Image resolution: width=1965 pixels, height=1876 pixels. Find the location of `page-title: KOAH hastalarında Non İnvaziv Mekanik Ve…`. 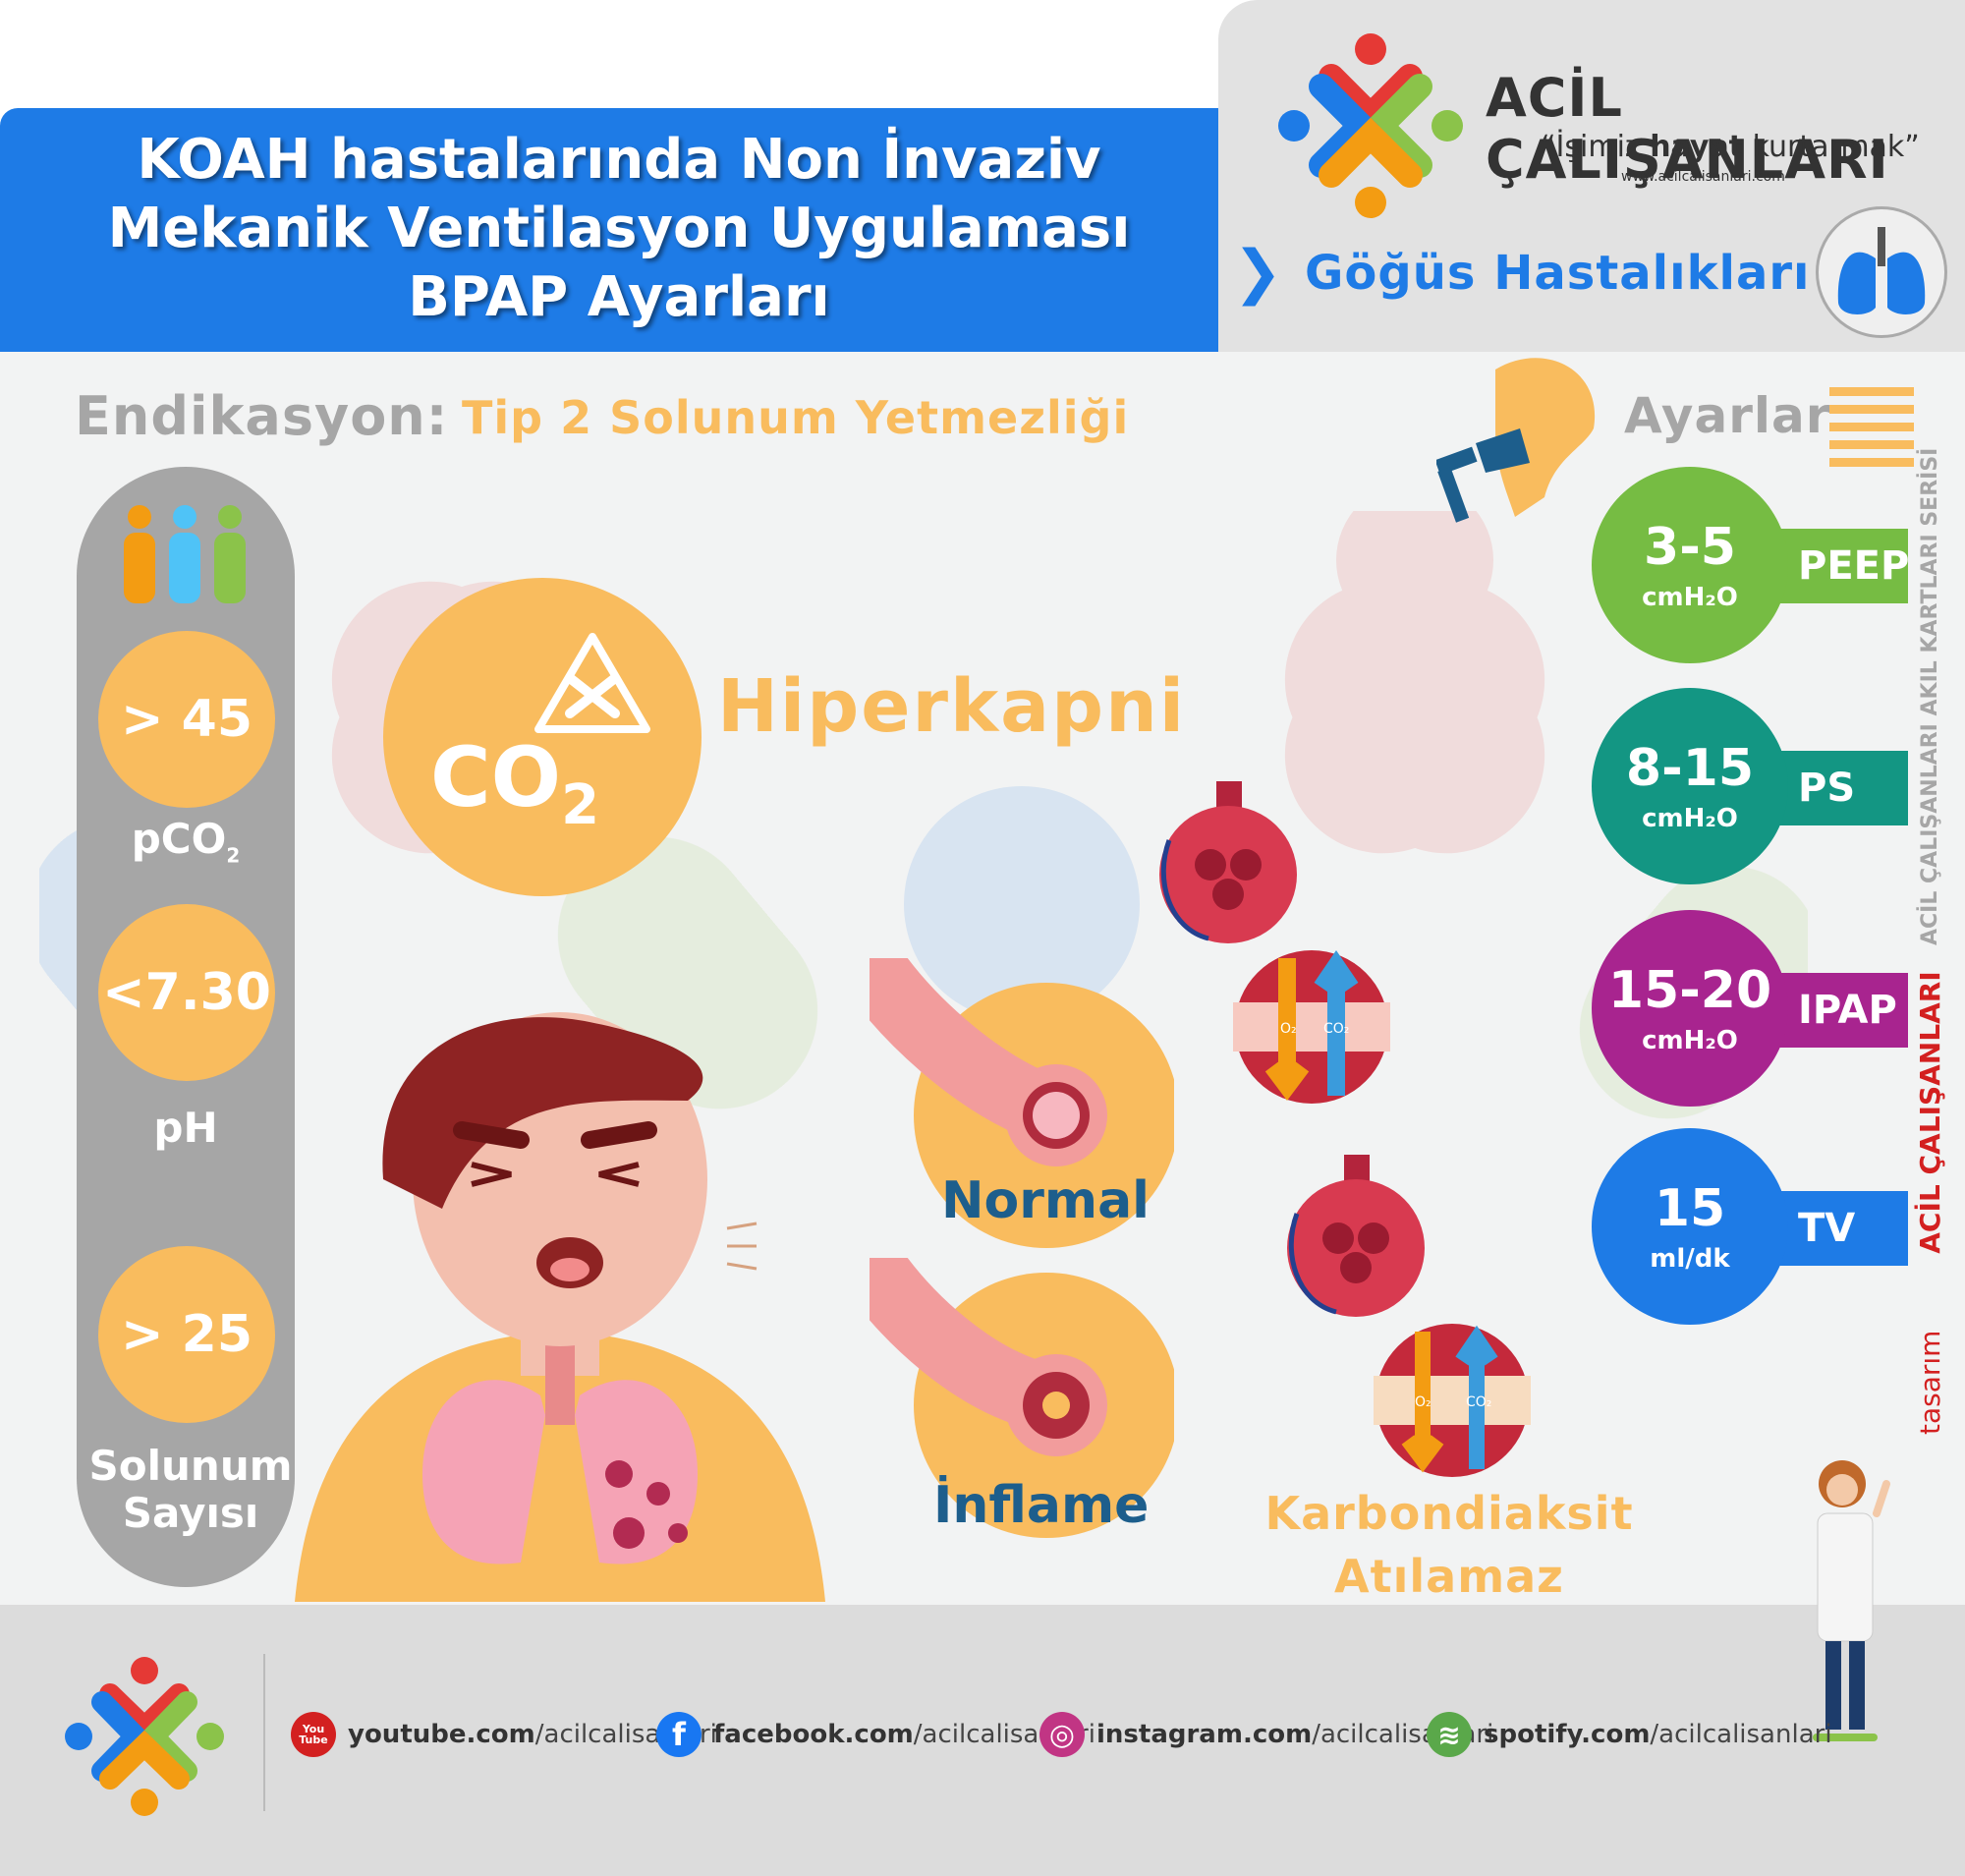

page-title: KOAH hastalarında Non İnvaziv Mekanik Ve… is located at coordinates (619, 229).